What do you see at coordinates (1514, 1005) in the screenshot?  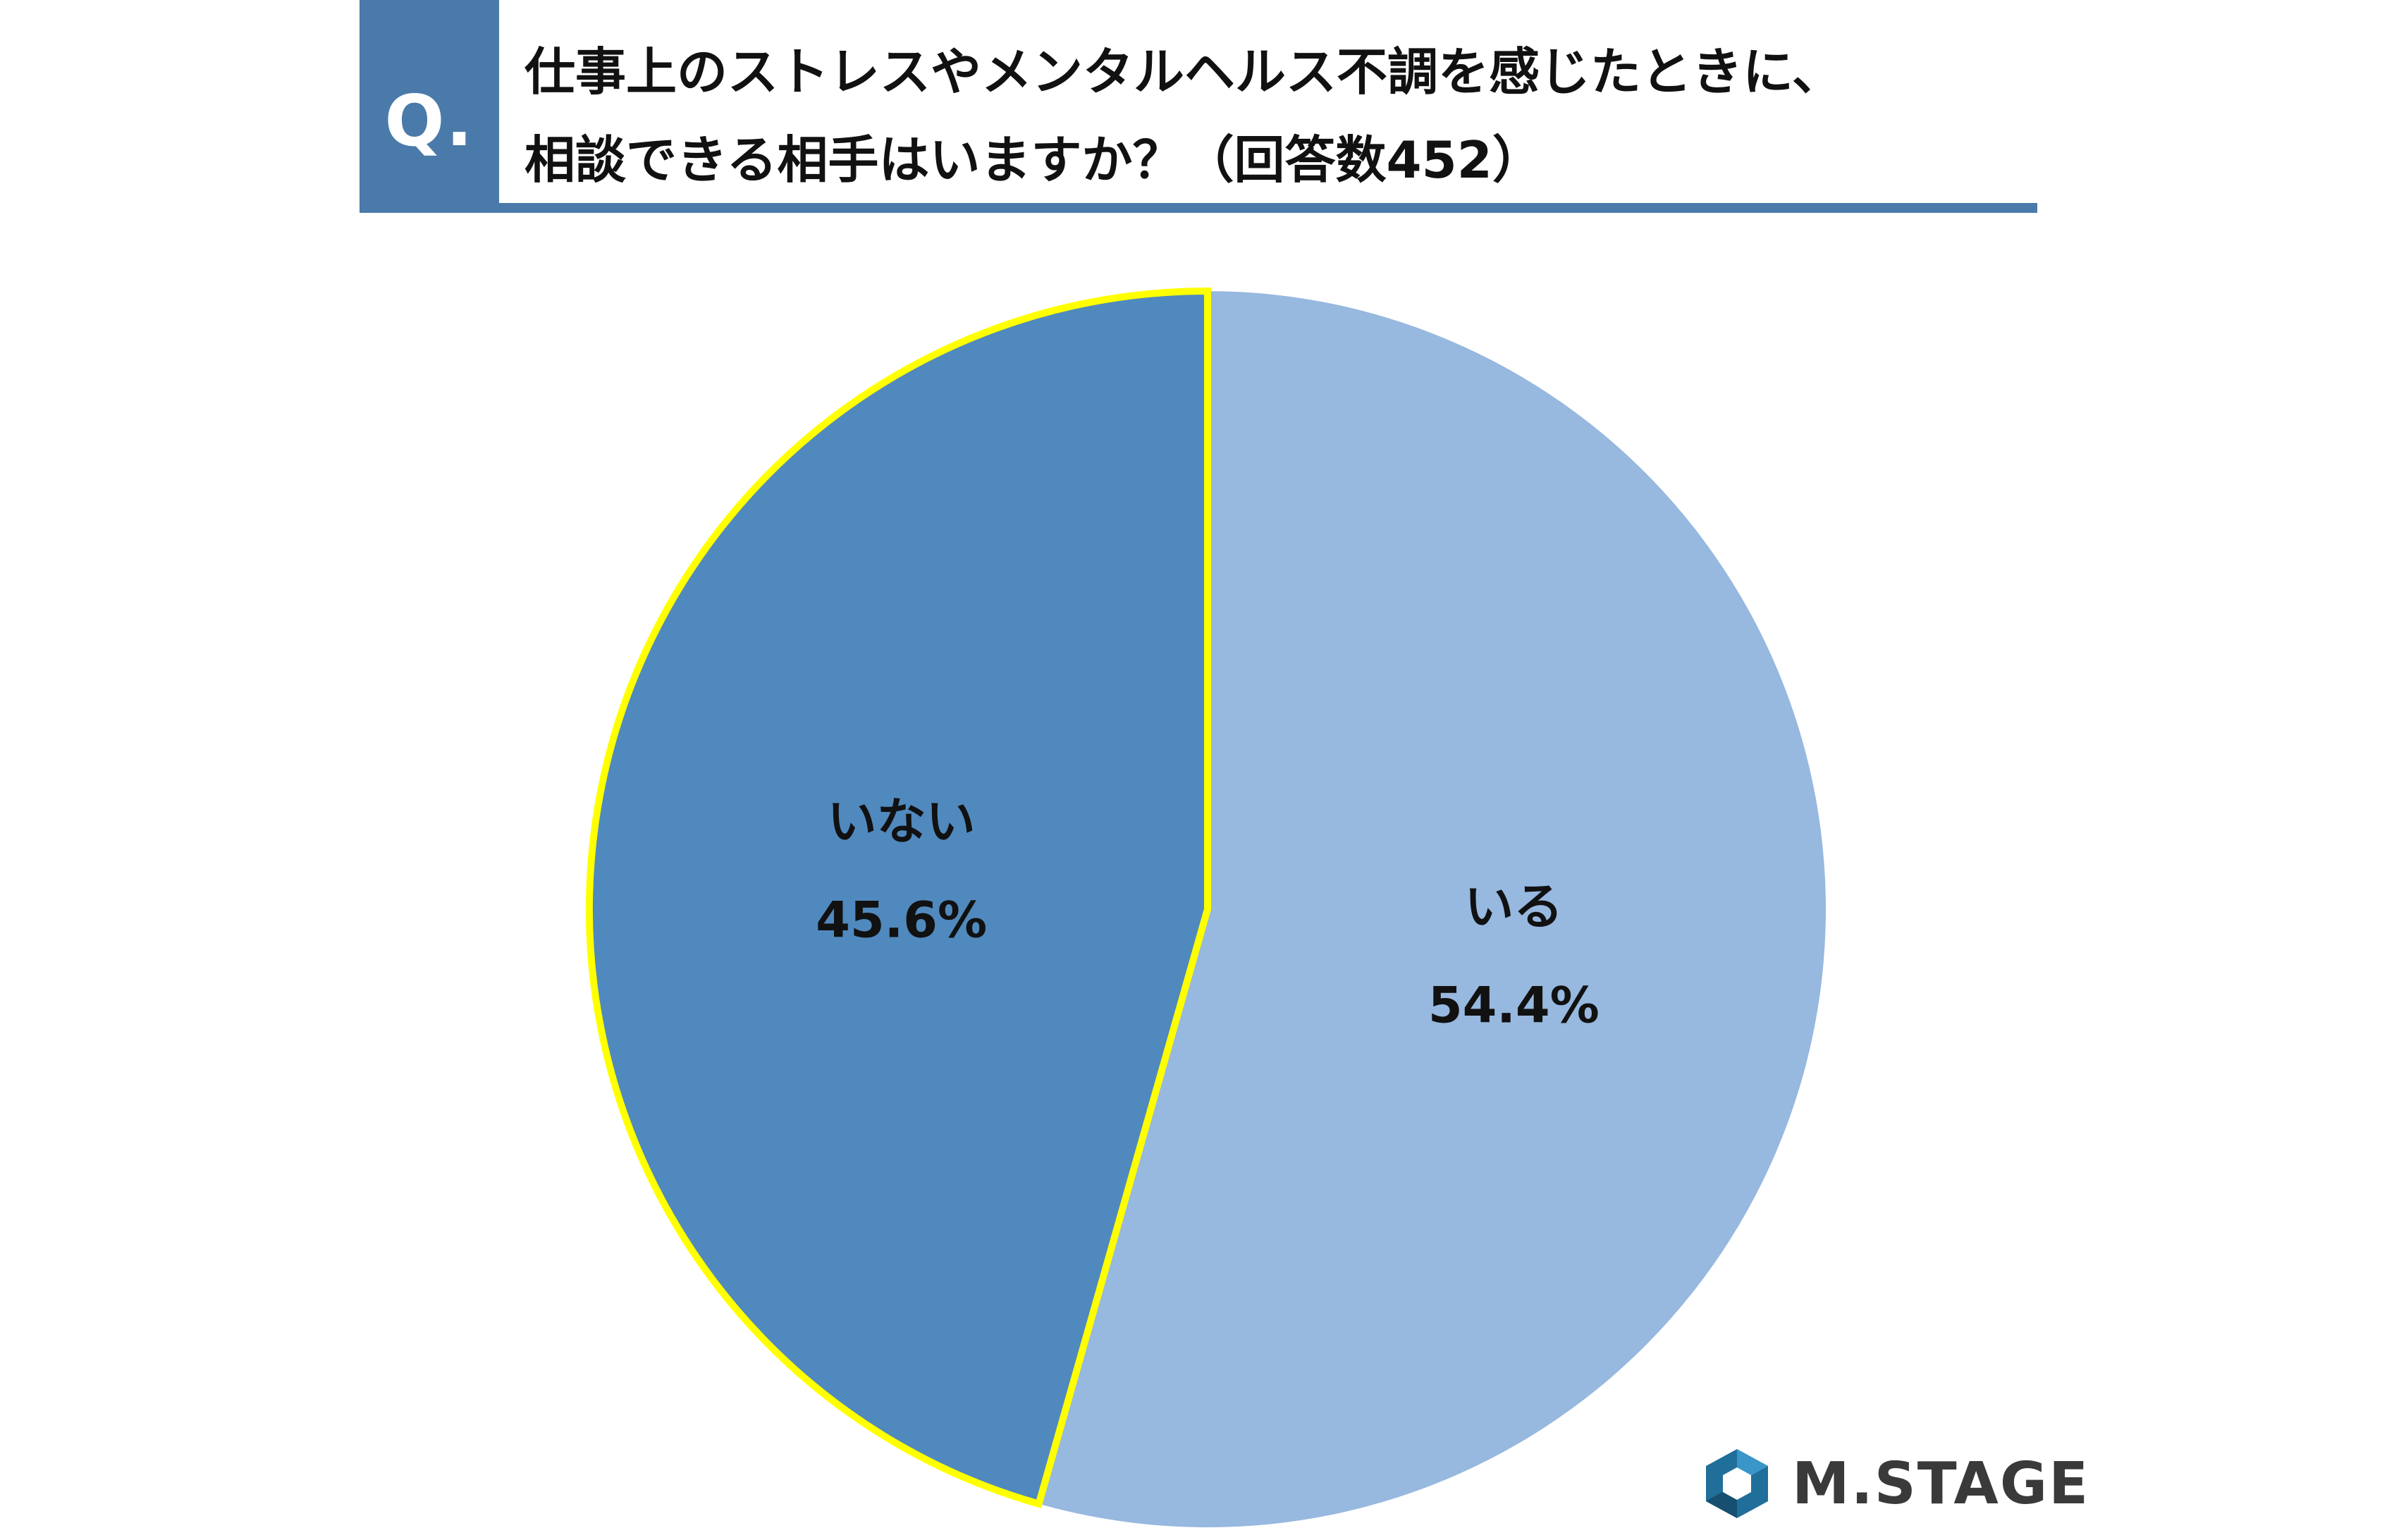 I see `pie-slice-value-yes: 54.4%` at bounding box center [1514, 1005].